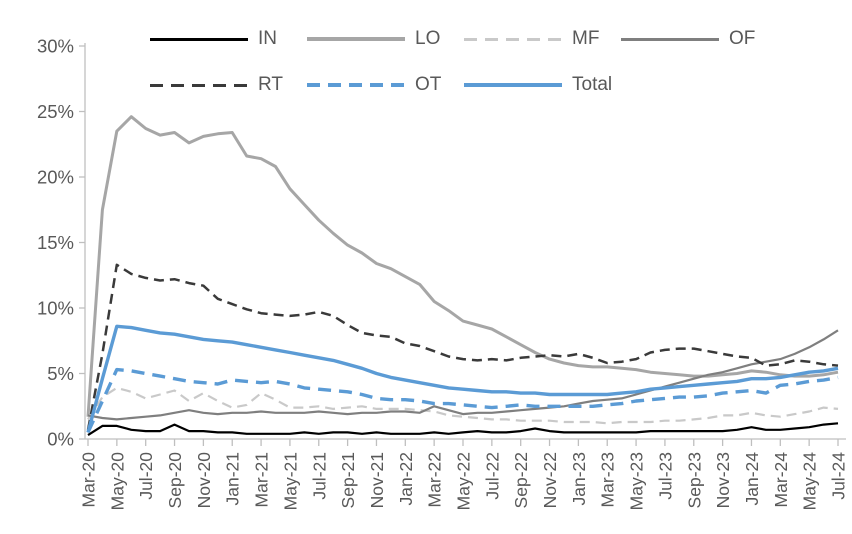 The width and height of the screenshot is (852, 534). Describe the element at coordinates (348, 480) in the screenshot. I see `x-axis-tick-label: Sep-21` at that location.